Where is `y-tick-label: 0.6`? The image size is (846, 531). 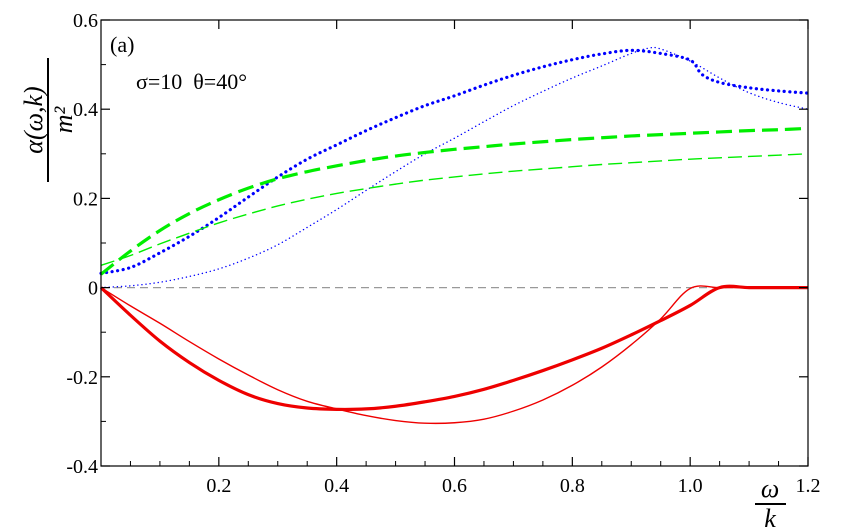 y-tick-label: 0.6 is located at coordinates (85, 21).